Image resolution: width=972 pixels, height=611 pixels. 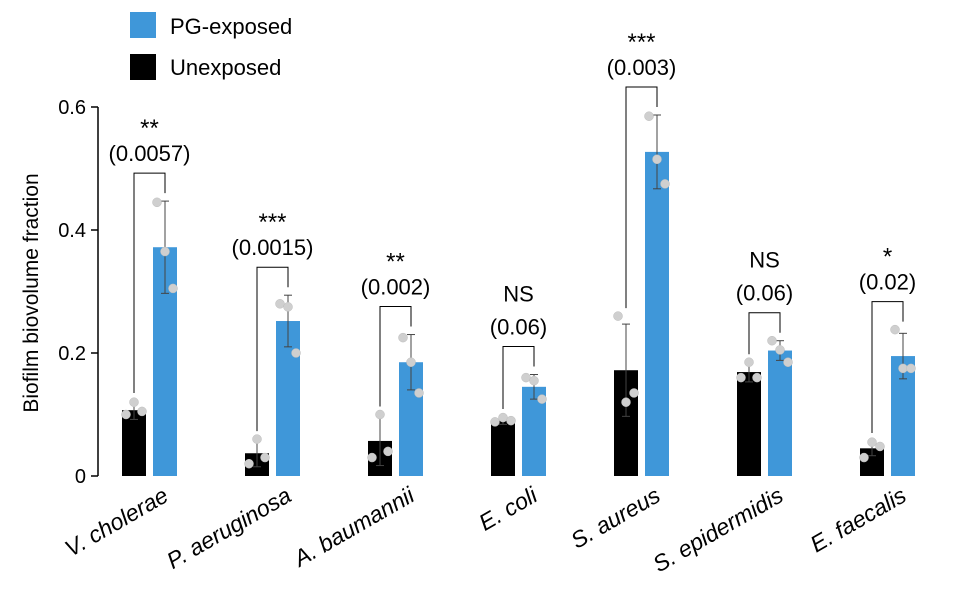 What do you see at coordinates (518, 327) in the screenshot?
I see `p-value-label-3-1: (0.06)` at bounding box center [518, 327].